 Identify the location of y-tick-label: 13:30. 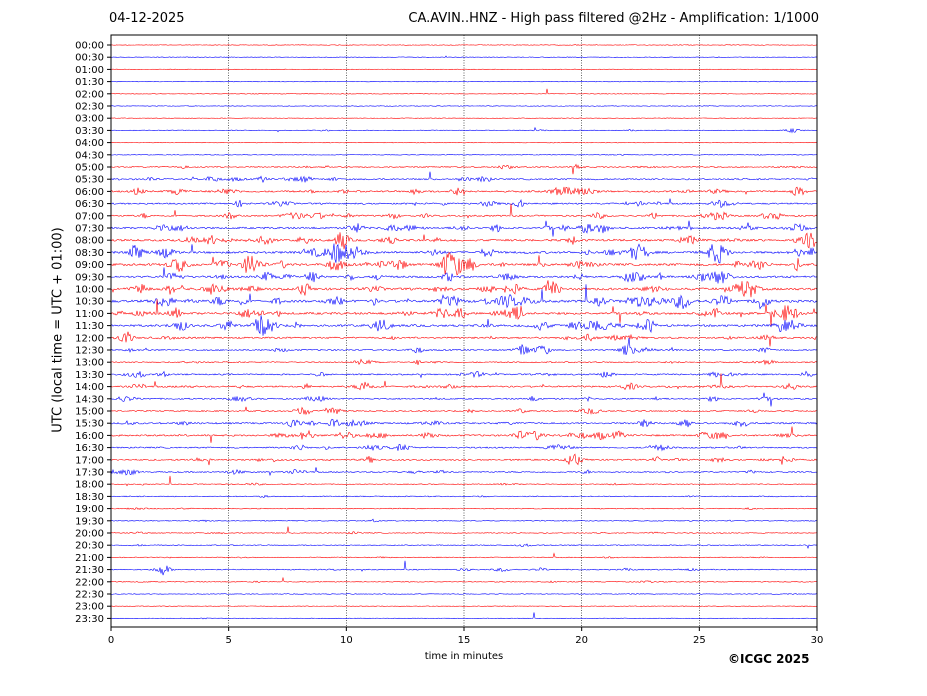
(89, 375).